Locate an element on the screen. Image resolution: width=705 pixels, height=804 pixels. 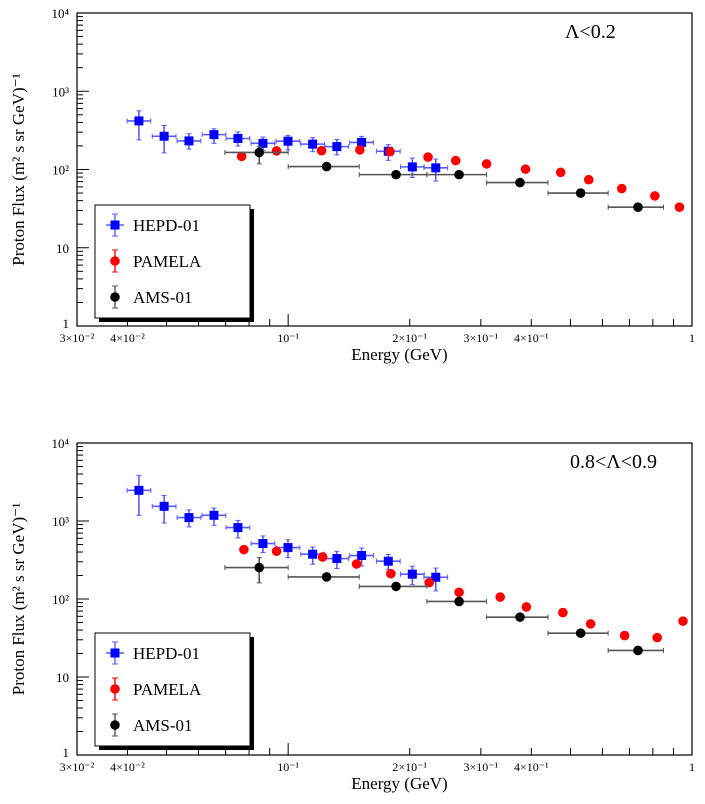
panel-annotation: Λ<0.2 is located at coordinates (590, 32).